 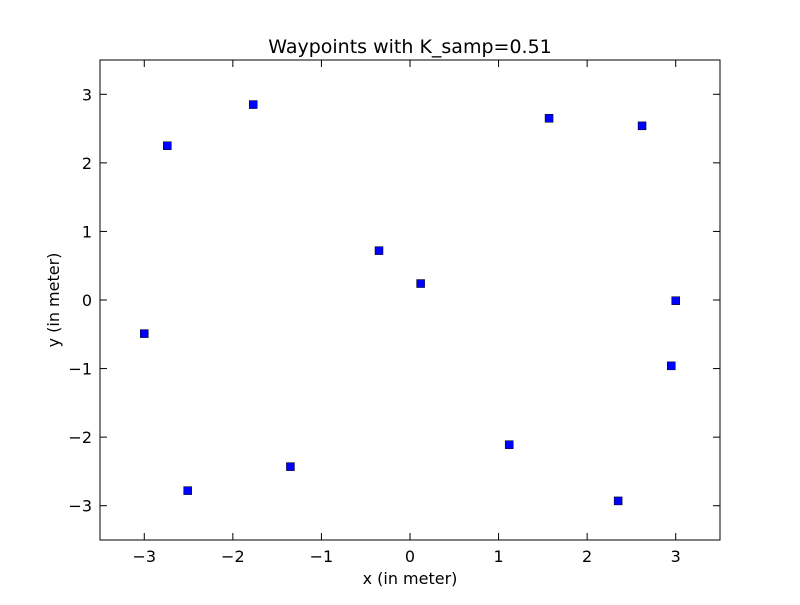 I want to click on chart-title: Waypoints with K_samp=0.51, so click(x=410, y=47).